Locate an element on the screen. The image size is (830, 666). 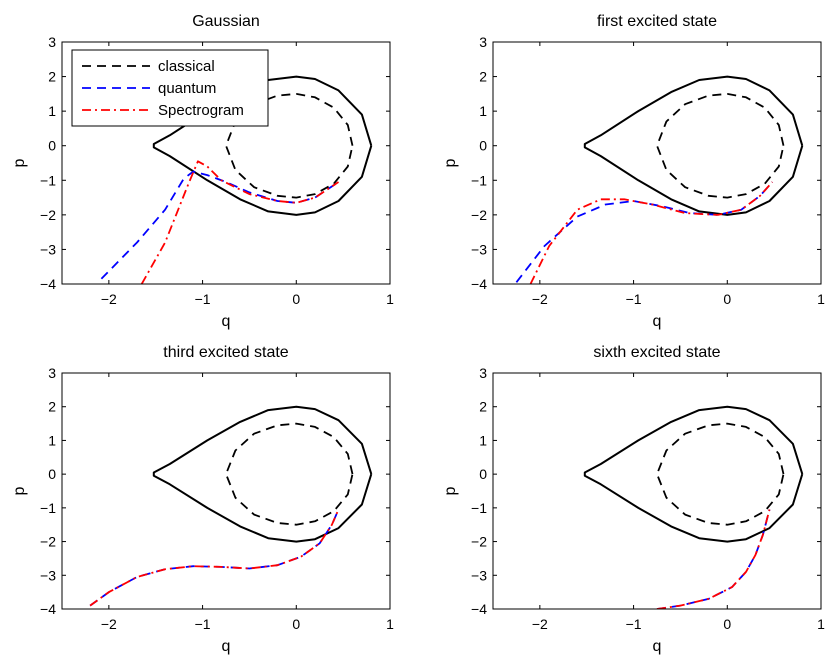
legend: classical quantum Spectrogram is located at coordinates (170, 88).